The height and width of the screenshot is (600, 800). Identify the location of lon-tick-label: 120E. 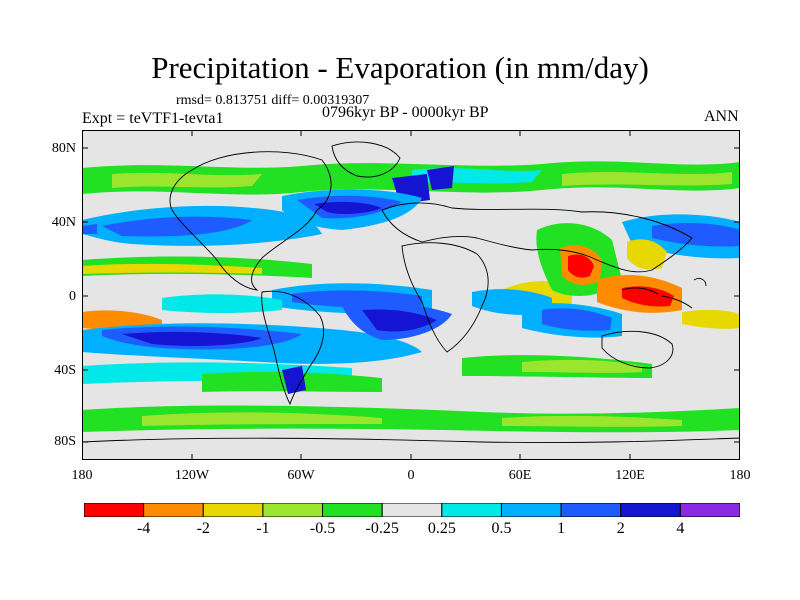
(630, 475).